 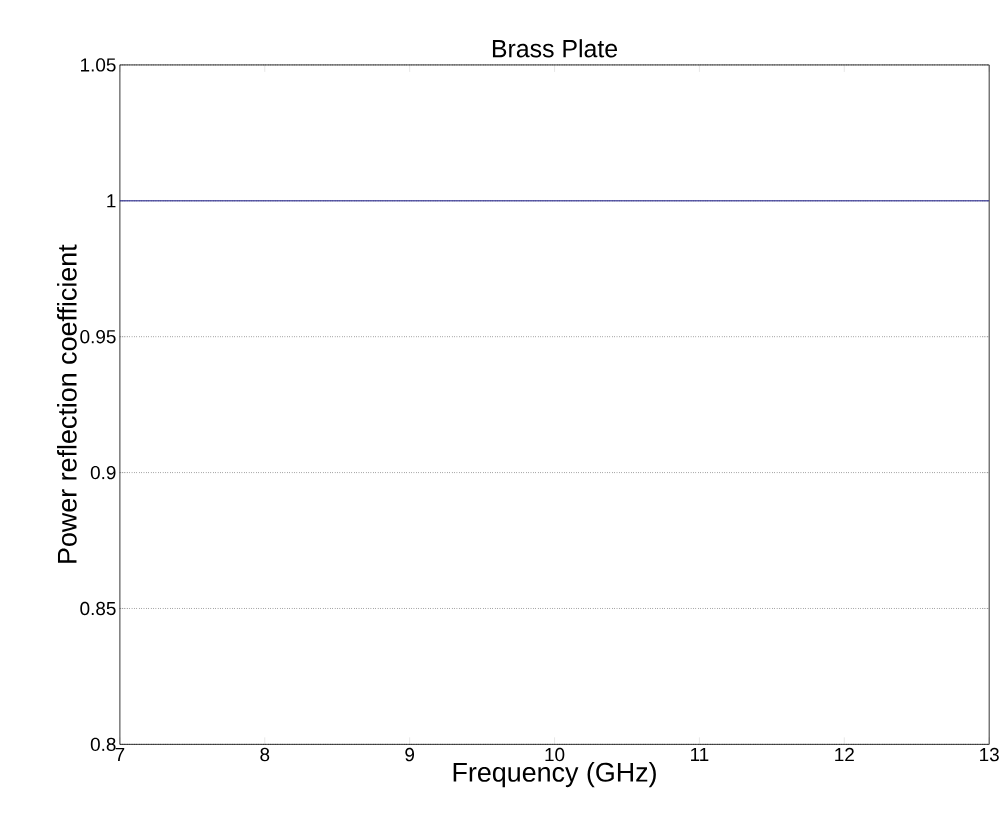 I want to click on y-tick-label: 0.95, so click(x=98, y=336).